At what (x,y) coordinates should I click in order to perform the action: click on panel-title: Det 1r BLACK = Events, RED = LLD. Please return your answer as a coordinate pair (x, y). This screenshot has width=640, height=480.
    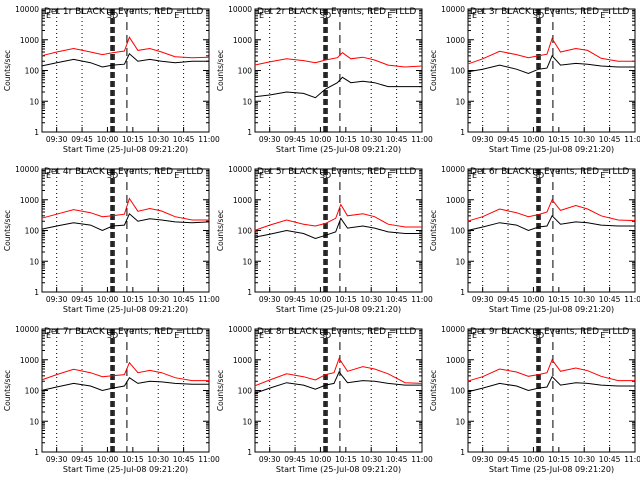
    Looking at the image, I should click on (123, 12).